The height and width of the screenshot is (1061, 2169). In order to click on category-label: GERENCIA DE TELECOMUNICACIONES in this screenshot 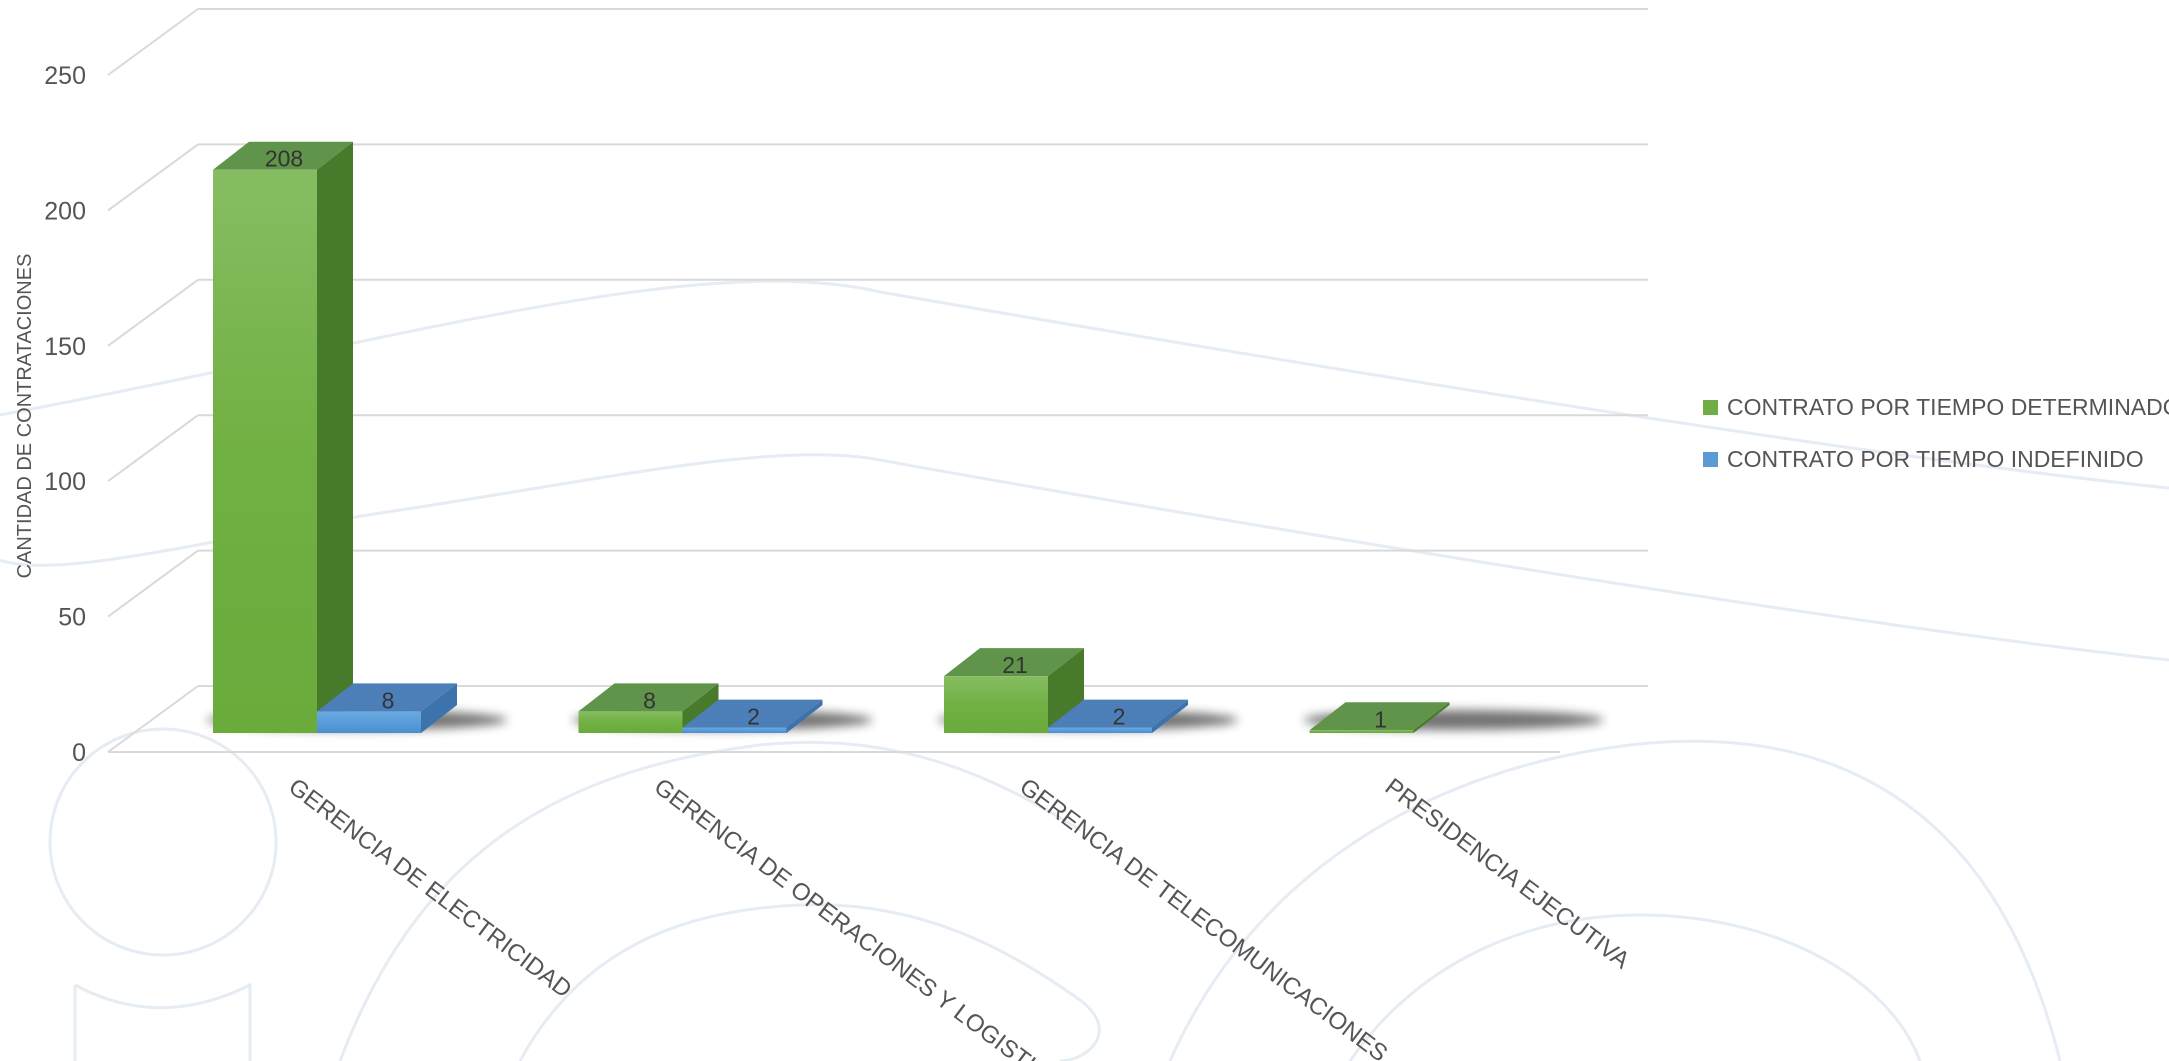, I will do `click(1203, 917)`.